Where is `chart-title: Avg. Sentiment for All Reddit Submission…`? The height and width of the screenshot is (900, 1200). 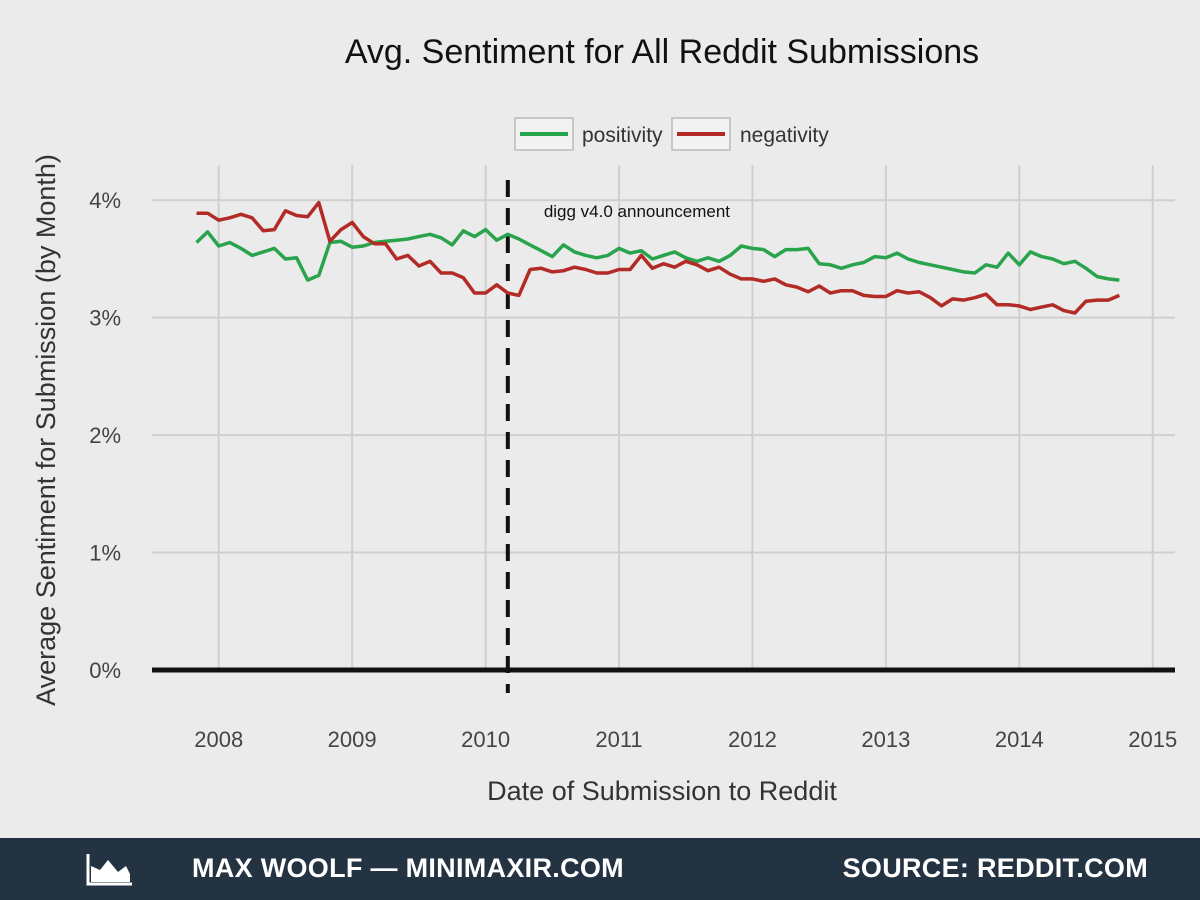 chart-title: Avg. Sentiment for All Reddit Submission… is located at coordinates (662, 52).